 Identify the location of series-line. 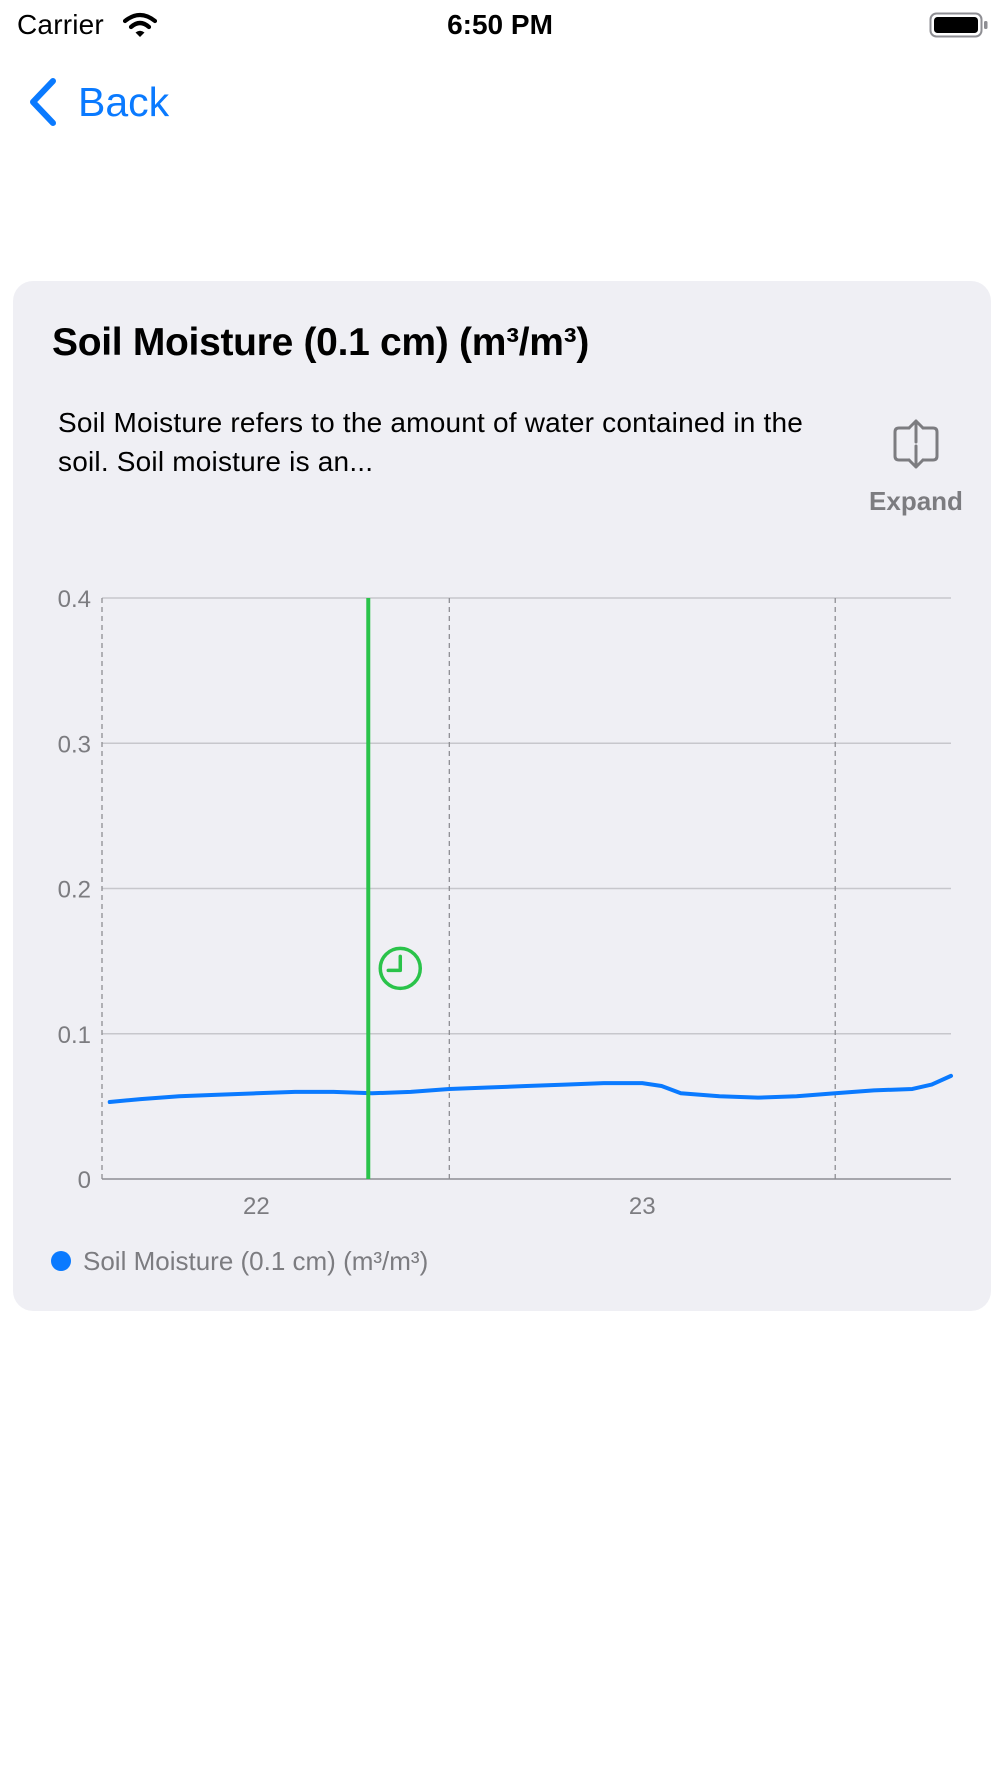
(530, 1089).